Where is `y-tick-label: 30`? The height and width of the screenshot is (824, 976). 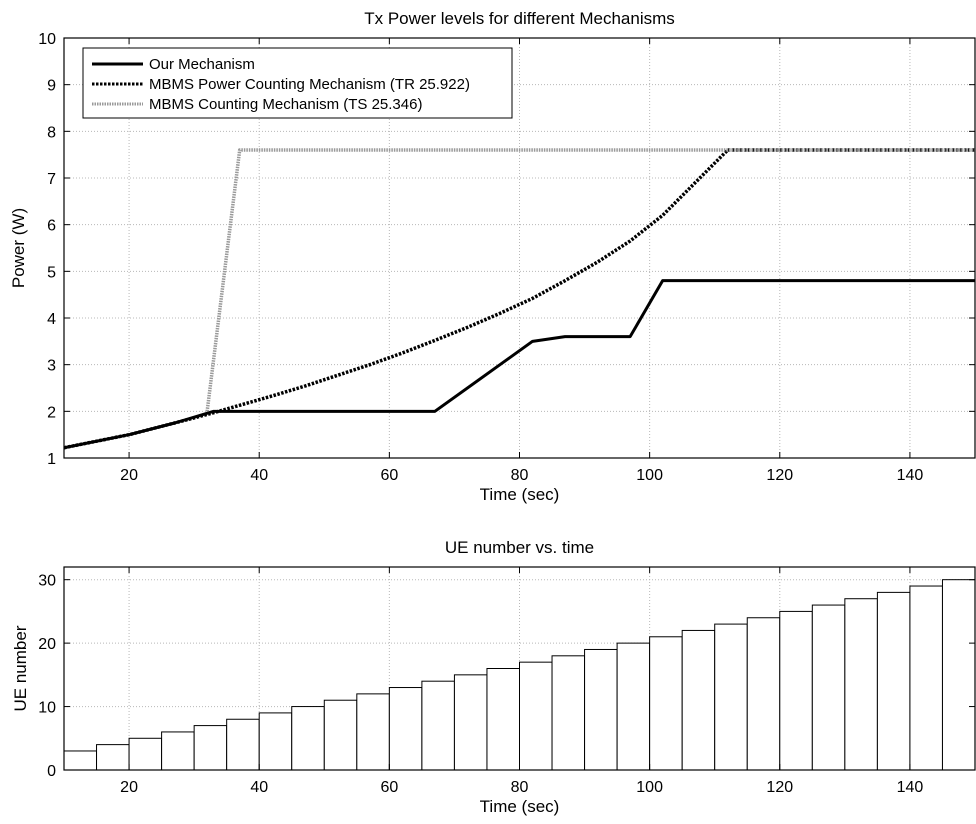
y-tick-label: 30 is located at coordinates (47, 581).